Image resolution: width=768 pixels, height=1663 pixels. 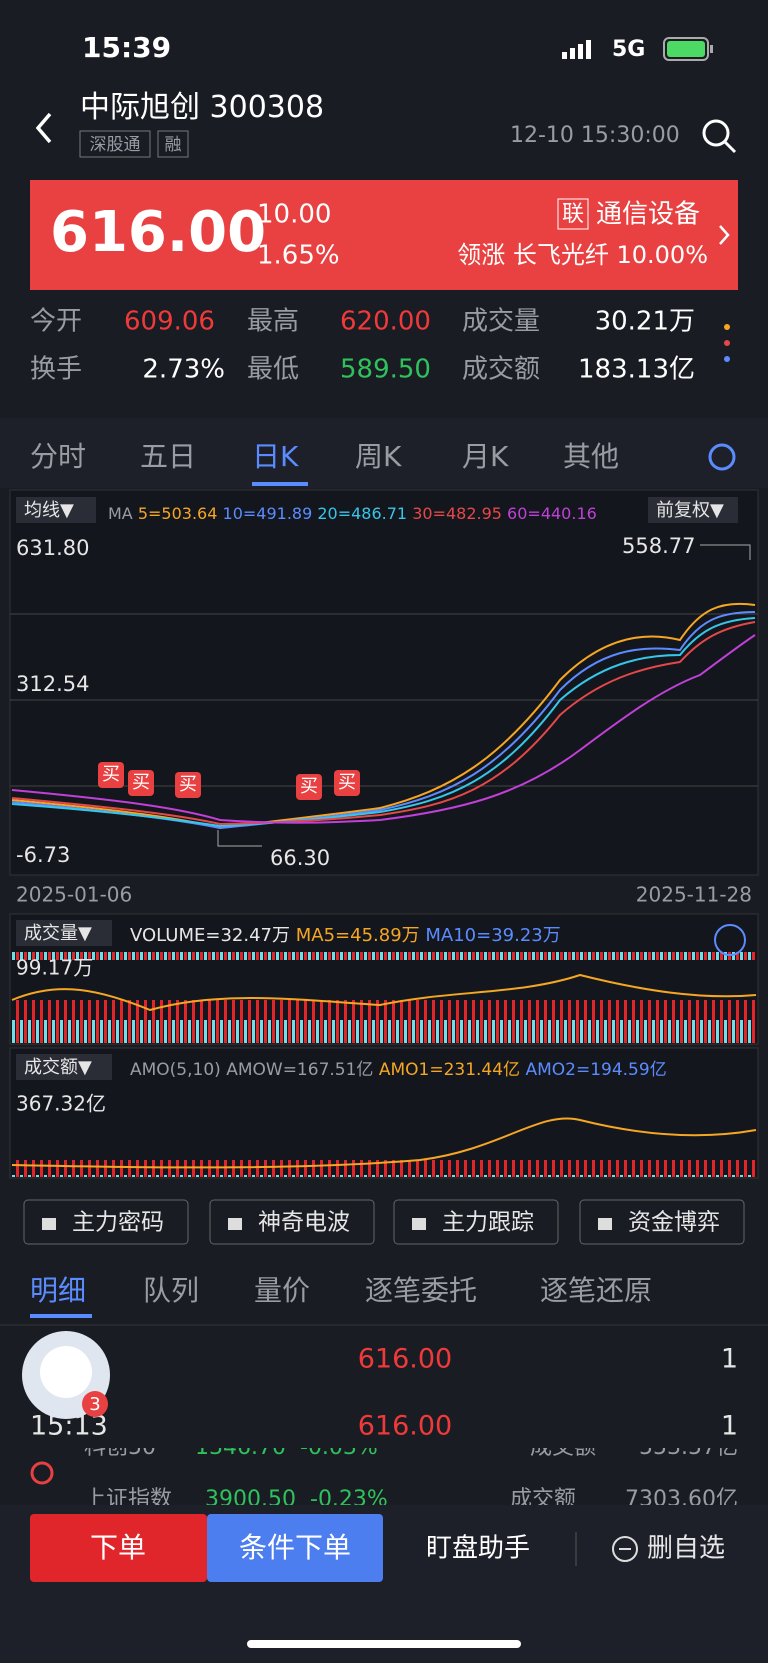 I want to click on monitor-button: 盯盘助手, so click(x=478, y=1549).